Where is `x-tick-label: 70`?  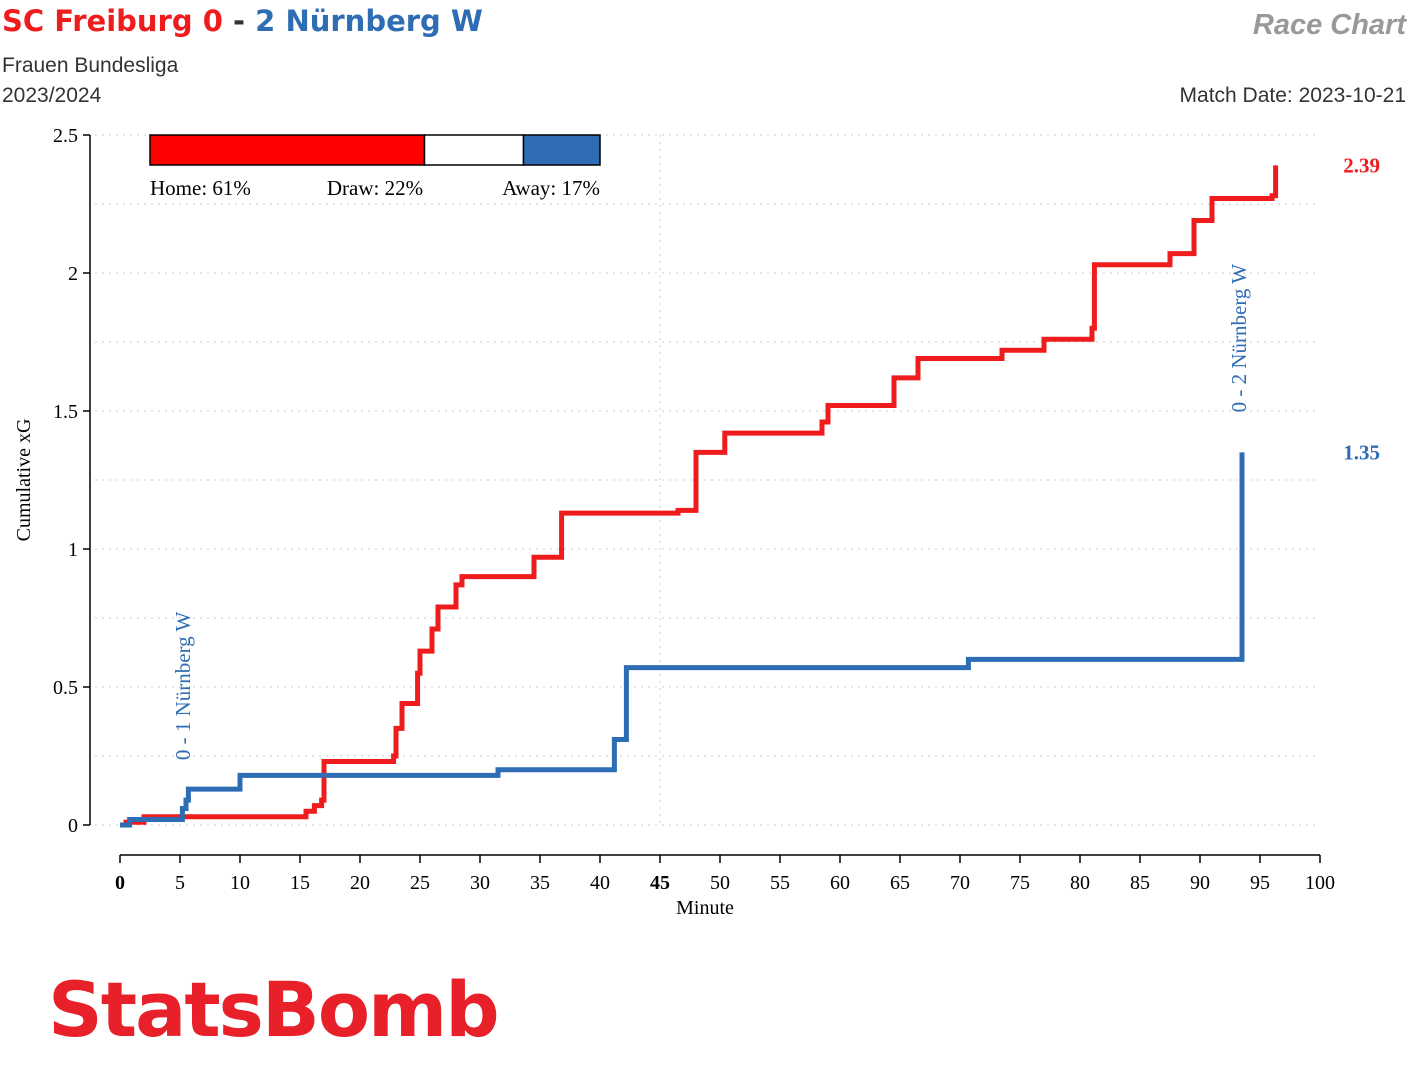
x-tick-label: 70 is located at coordinates (960, 883).